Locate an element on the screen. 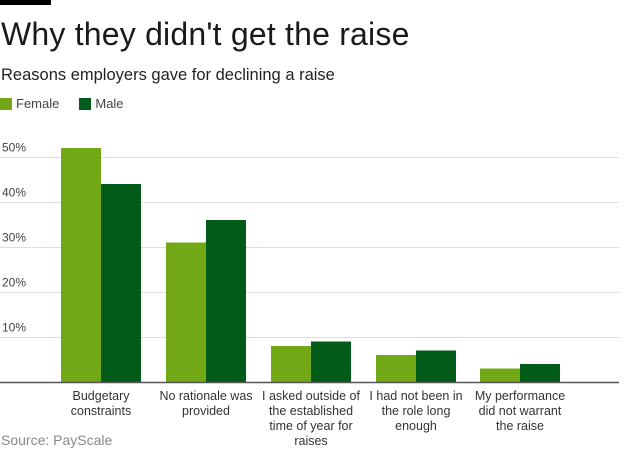 The height and width of the screenshot is (472, 640). x-category-label-line: the role long is located at coordinates (416, 411).